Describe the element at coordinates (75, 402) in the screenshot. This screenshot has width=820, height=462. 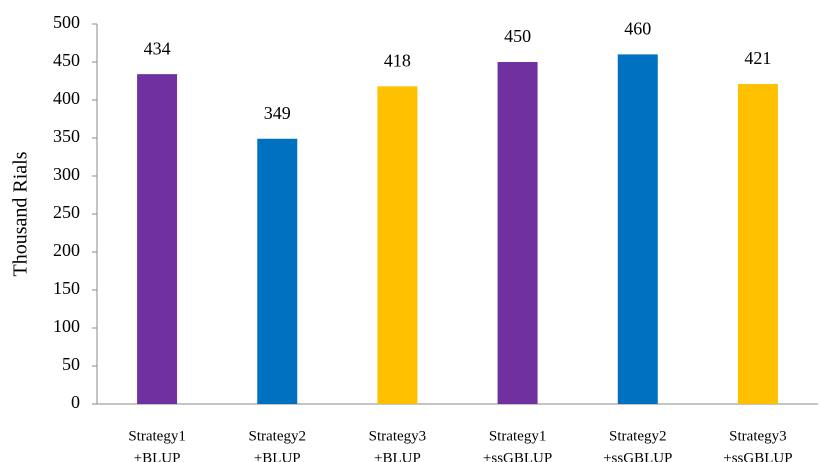
I see `y-tick-label: 0` at that location.